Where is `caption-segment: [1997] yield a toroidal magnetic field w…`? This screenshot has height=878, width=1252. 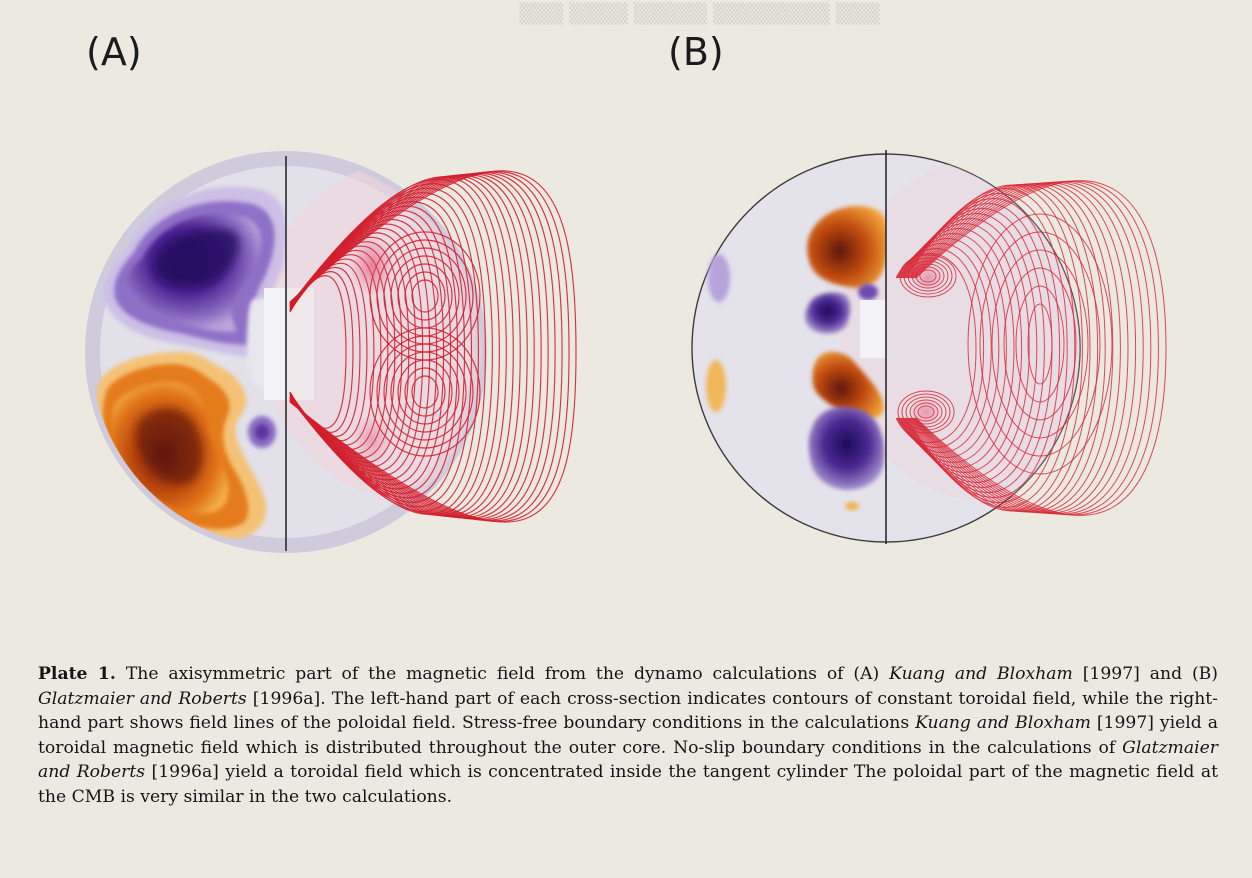 caption-segment: [1997] yield a toroidal magnetic field w… is located at coordinates (628, 735).